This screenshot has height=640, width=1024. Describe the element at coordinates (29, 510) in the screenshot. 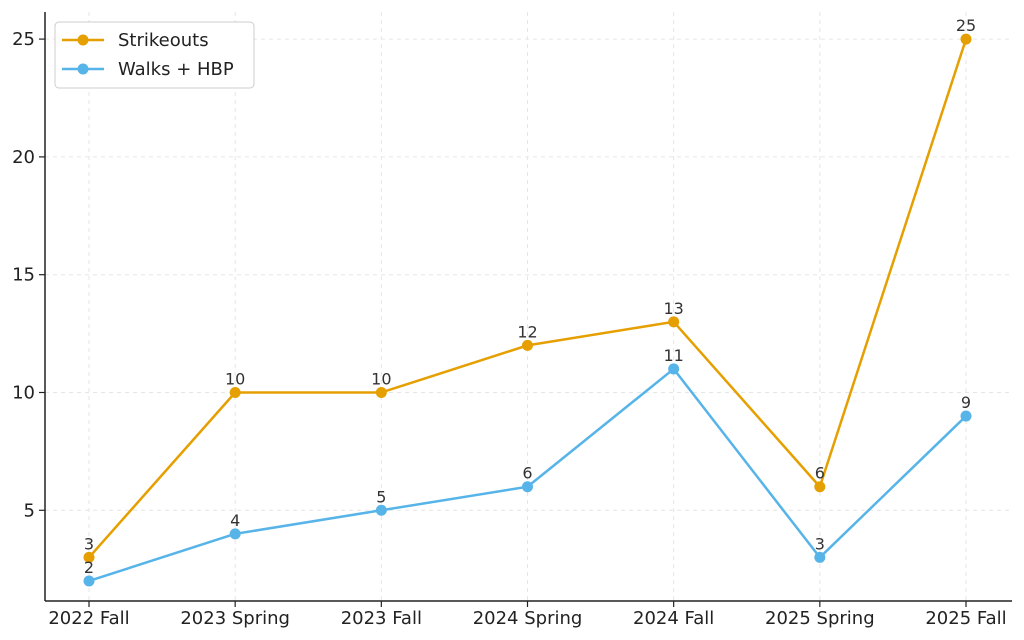

I see `y-tick-label: 5` at that location.